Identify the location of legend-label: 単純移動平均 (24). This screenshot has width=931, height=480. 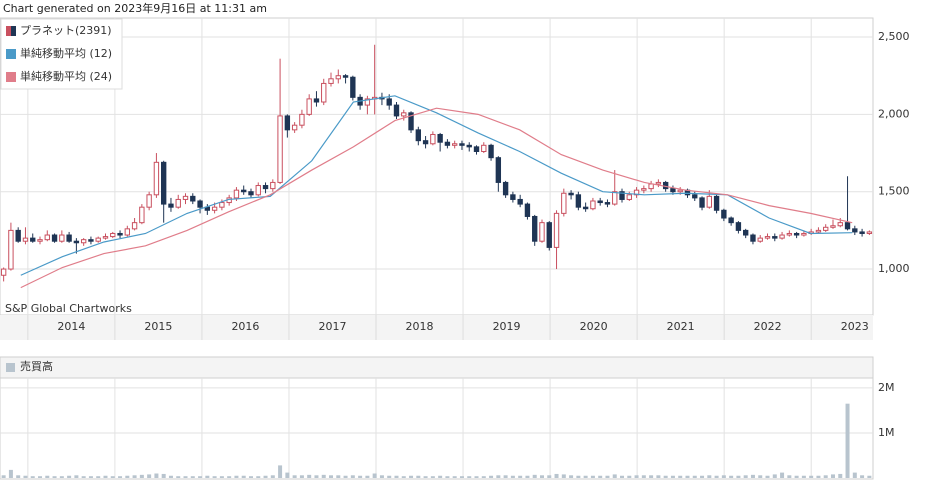
(66, 76).